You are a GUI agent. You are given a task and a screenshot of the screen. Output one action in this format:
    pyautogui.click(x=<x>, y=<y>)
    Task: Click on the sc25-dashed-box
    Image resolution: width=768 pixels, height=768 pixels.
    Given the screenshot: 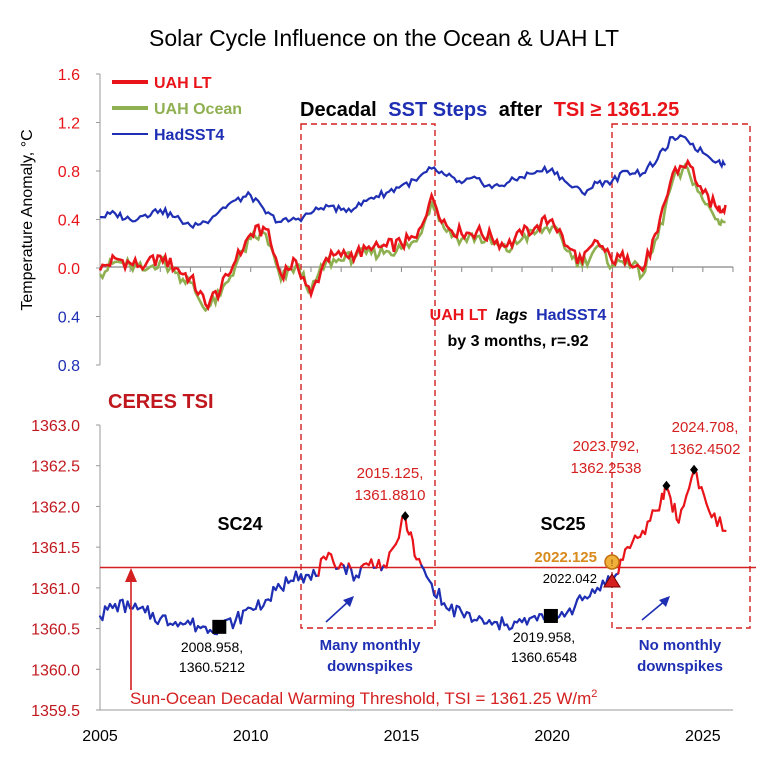 What is the action you would take?
    pyautogui.click(x=681, y=376)
    